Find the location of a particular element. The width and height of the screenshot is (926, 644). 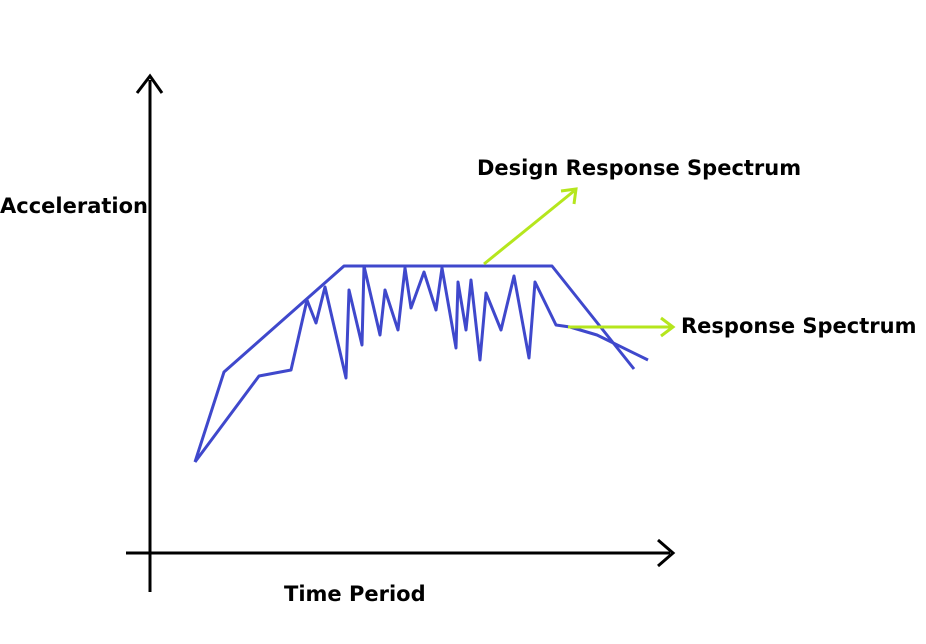

design-response-spectrum-curve is located at coordinates (414, 363).